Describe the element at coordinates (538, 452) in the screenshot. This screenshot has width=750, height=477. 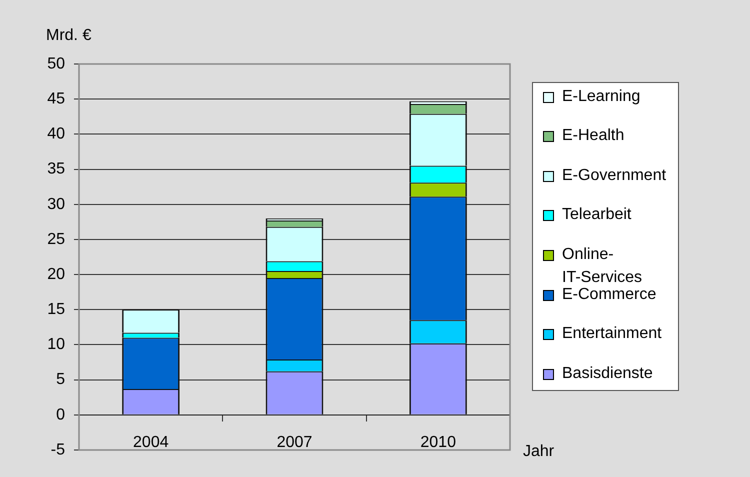
I see `x-axis-title: Jahr` at that location.